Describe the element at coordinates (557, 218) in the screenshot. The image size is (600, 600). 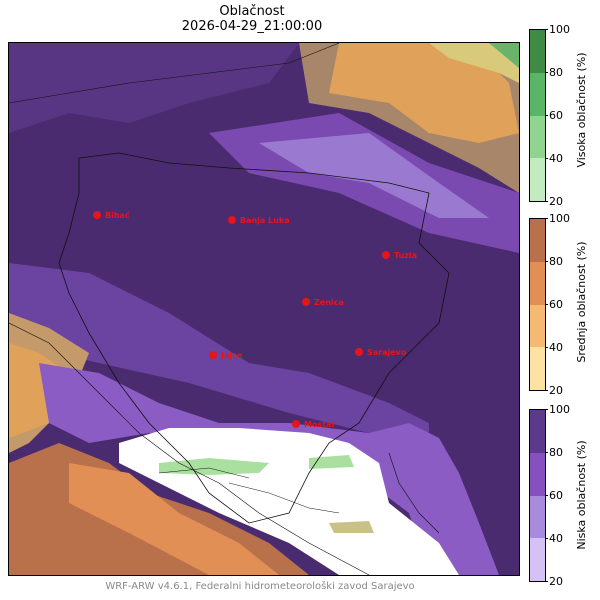
I see `colorbar-mid-tick: 100` at that location.